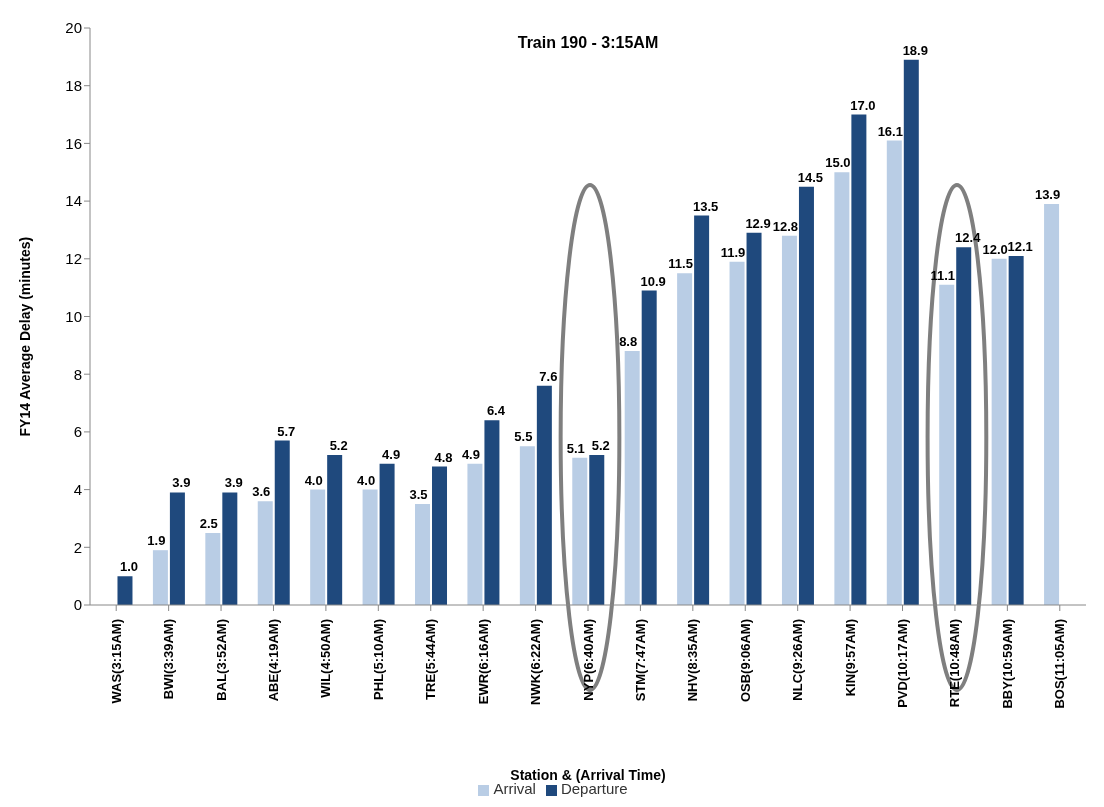 Image resolution: width=1104 pixels, height=807 pixels. I want to click on data-label: 12.0, so click(995, 249).